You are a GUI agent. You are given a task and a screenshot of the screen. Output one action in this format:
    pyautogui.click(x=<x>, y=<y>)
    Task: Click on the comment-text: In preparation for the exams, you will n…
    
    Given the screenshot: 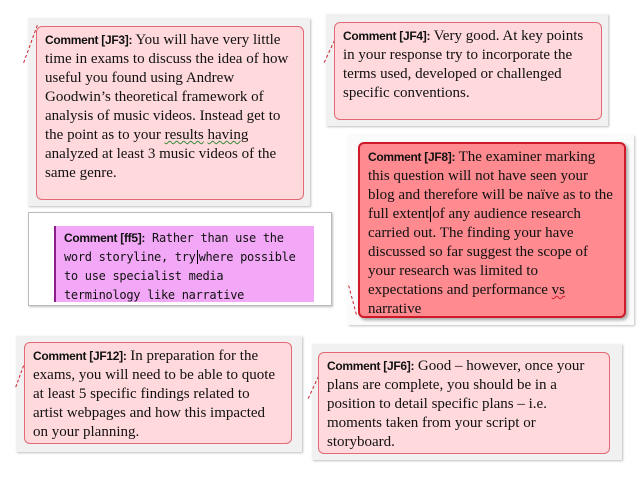 What is the action you would take?
    pyautogui.click(x=154, y=394)
    